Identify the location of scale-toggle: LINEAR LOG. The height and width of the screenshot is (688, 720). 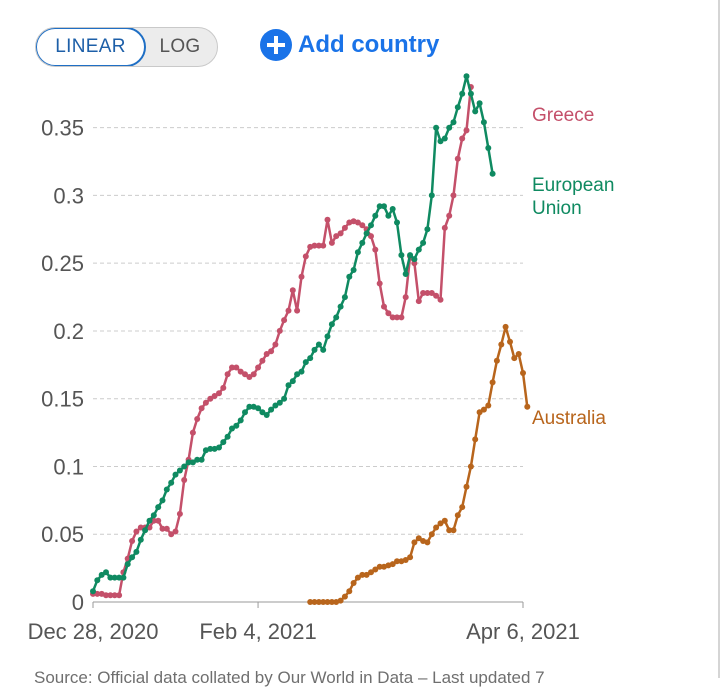
(126, 47).